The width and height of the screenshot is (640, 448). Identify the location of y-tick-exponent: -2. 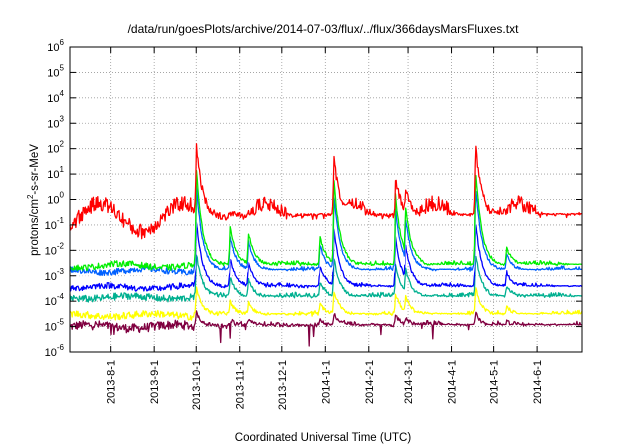
(61, 245).